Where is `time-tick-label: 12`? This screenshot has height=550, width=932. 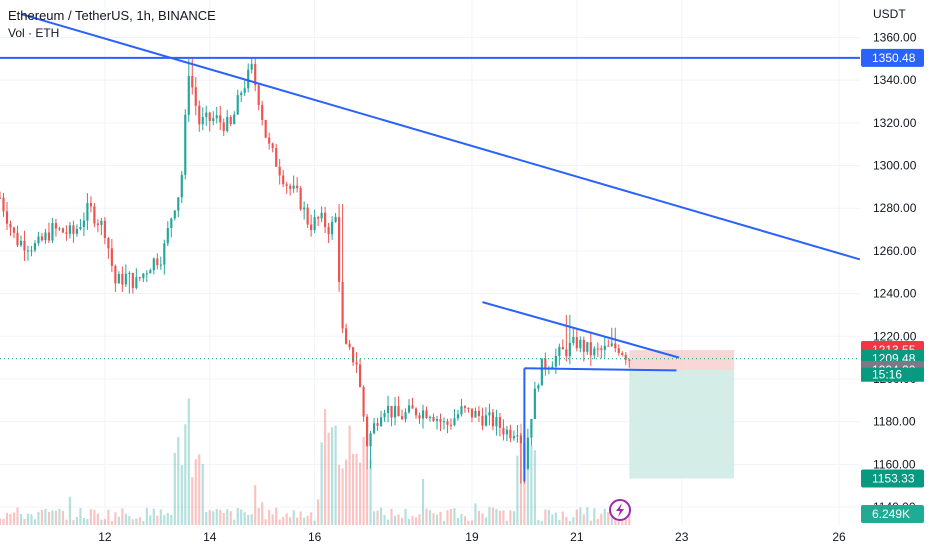
time-tick-label: 12 is located at coordinates (105, 537).